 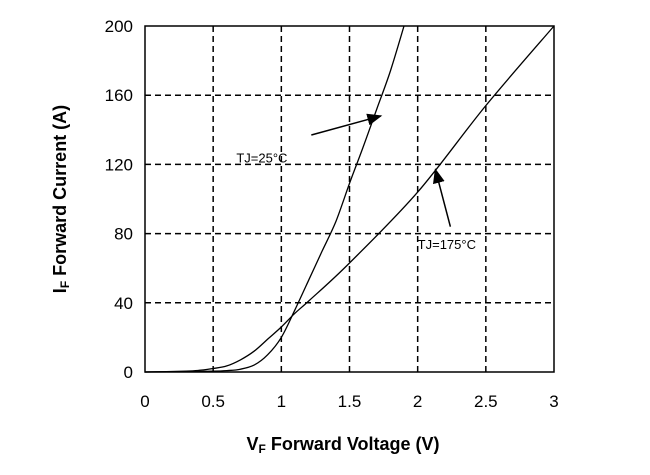 I want to click on x-tick-label: 2.5, so click(x=486, y=401).